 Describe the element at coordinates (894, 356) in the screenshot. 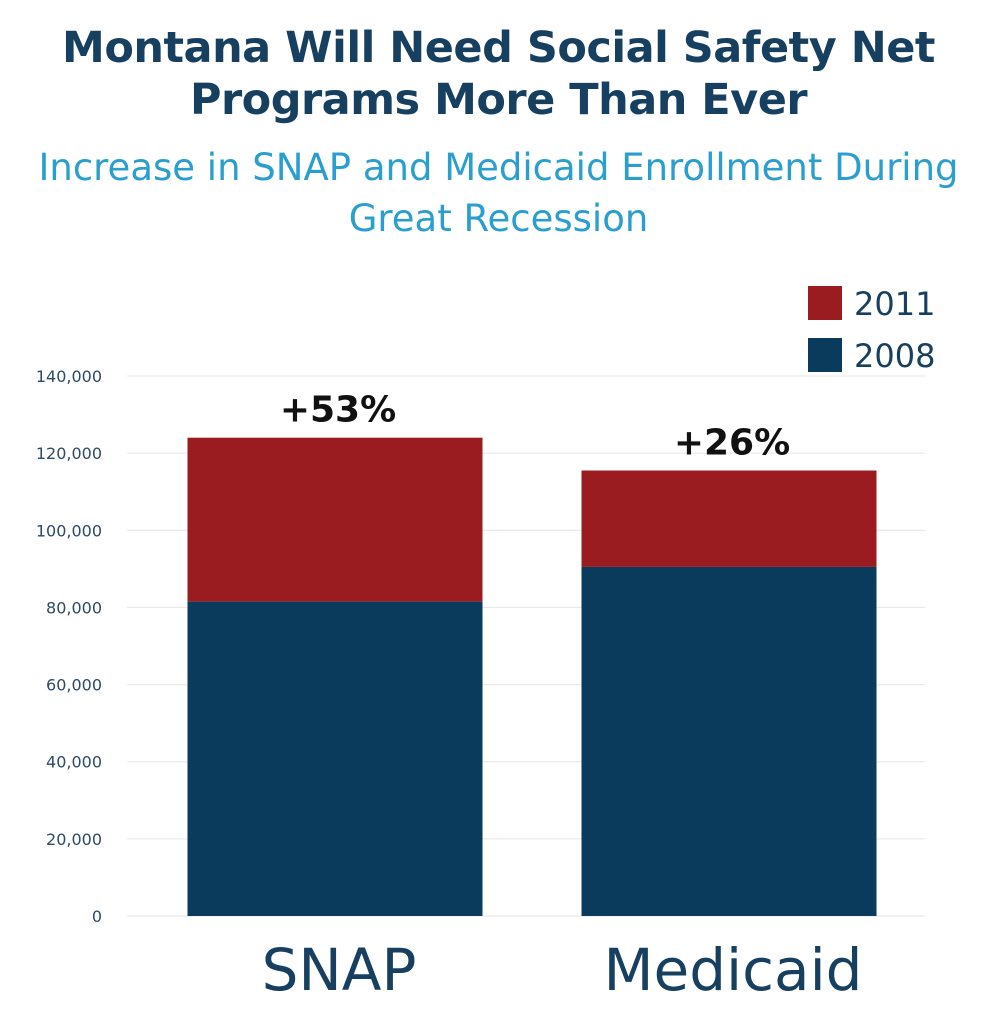

I see `legend-label: 2008` at that location.